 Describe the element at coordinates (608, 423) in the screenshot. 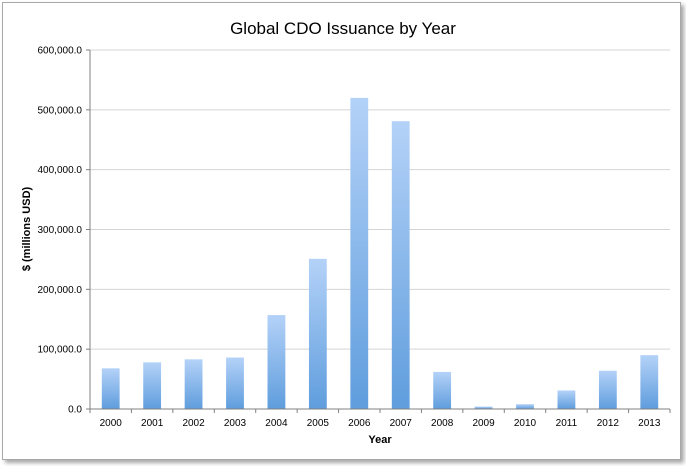

I see `x-tick-label: 2012` at that location.